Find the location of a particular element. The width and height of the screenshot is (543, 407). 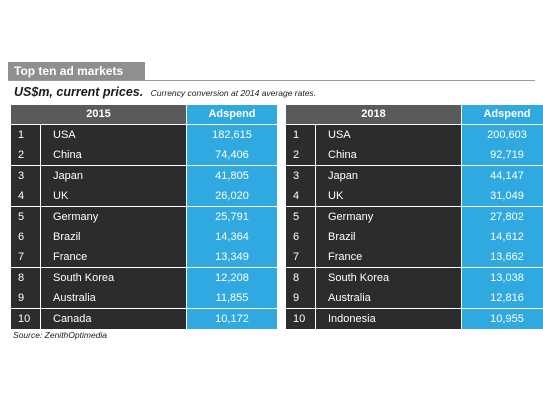

title-banner is located at coordinates (76, 71).